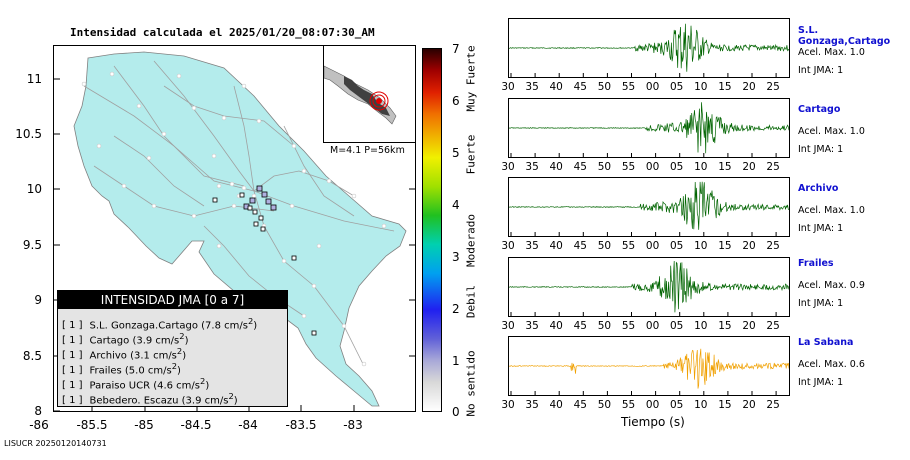  Describe the element at coordinates (831, 131) in the screenshot. I see `station-acel: Acel. Max. 1.0` at that location.